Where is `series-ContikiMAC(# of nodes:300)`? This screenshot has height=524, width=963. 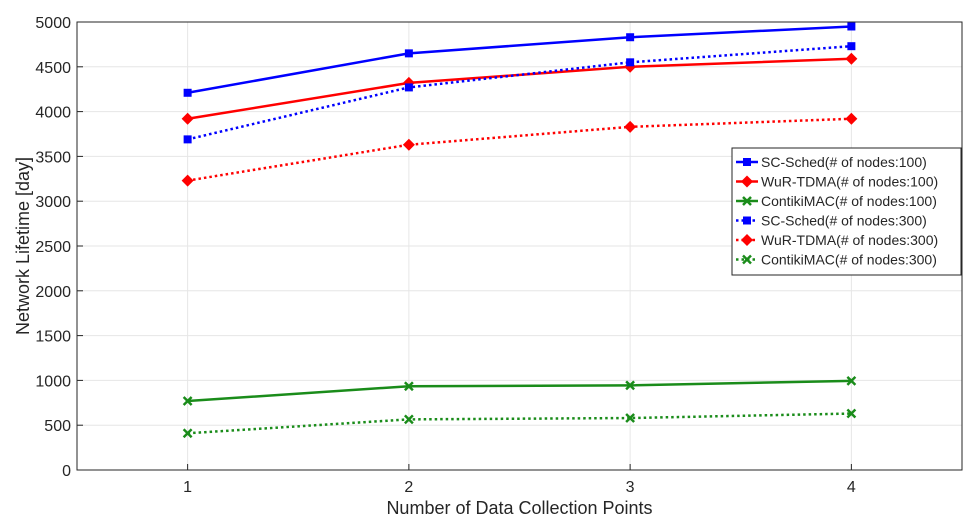
series-ContikiMAC(# of nodes:300) is located at coordinates (519, 423).